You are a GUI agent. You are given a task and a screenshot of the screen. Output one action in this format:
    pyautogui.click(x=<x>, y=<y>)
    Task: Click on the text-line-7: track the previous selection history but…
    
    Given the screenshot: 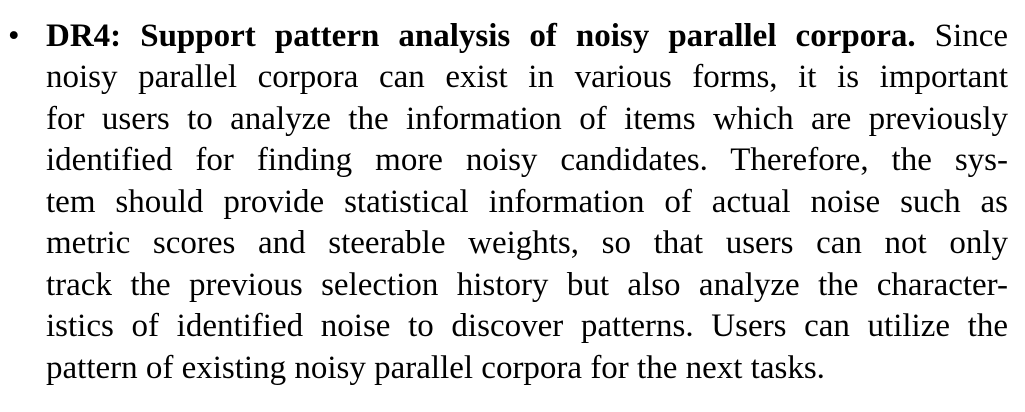 What is the action you would take?
    pyautogui.click(x=527, y=285)
    